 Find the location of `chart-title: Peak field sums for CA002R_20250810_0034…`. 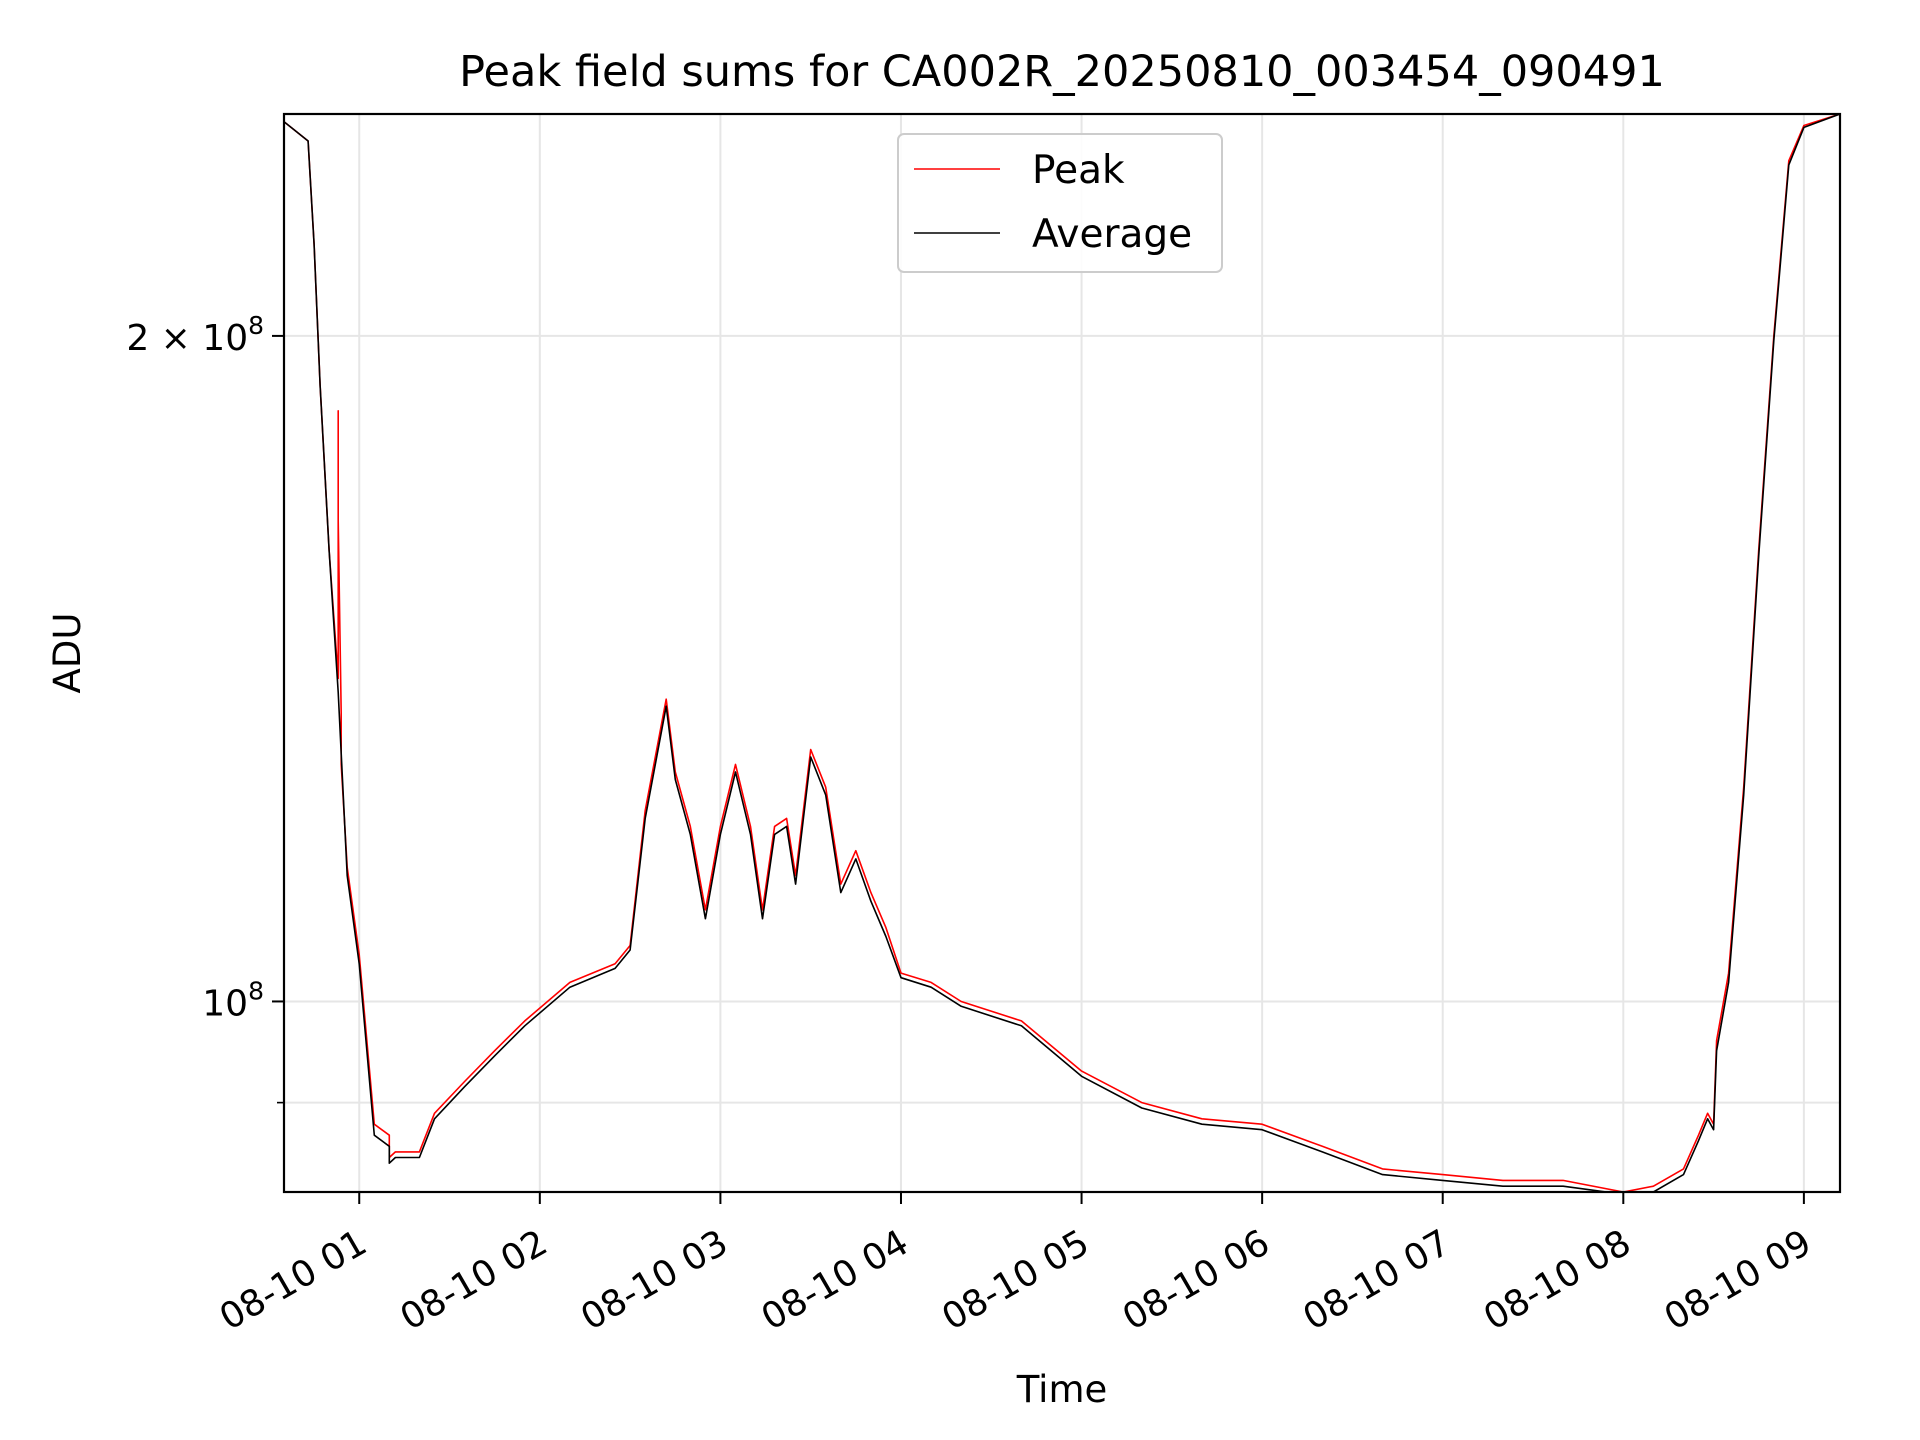

chart-title: Peak field sums for CA002R_20250810_0034… is located at coordinates (1062, 72).